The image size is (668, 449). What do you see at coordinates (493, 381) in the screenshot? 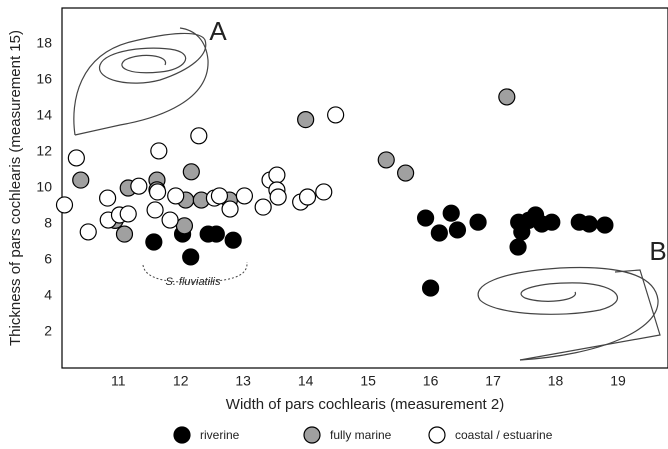
I see `x-tick-label: 17` at bounding box center [493, 381].